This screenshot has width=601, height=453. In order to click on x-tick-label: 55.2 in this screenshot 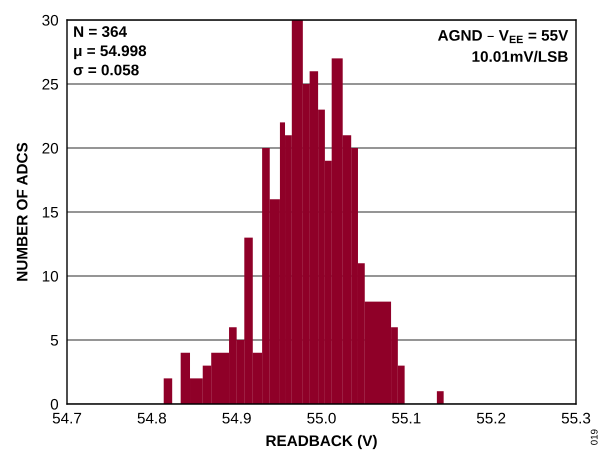, I will do `click(491, 418)`.